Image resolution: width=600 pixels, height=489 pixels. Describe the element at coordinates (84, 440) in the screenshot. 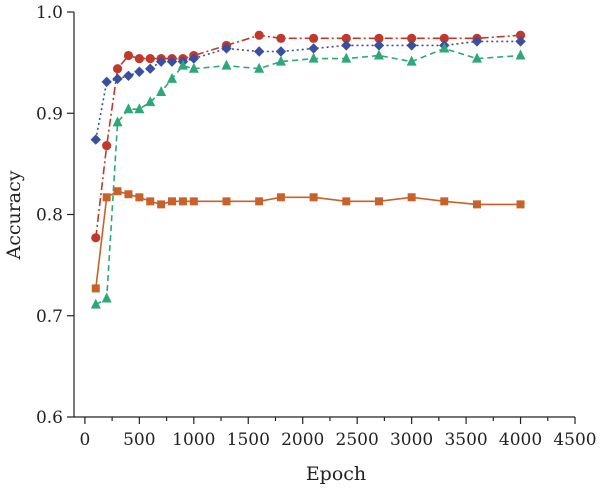

I see `x-tick-label: 0` at that location.